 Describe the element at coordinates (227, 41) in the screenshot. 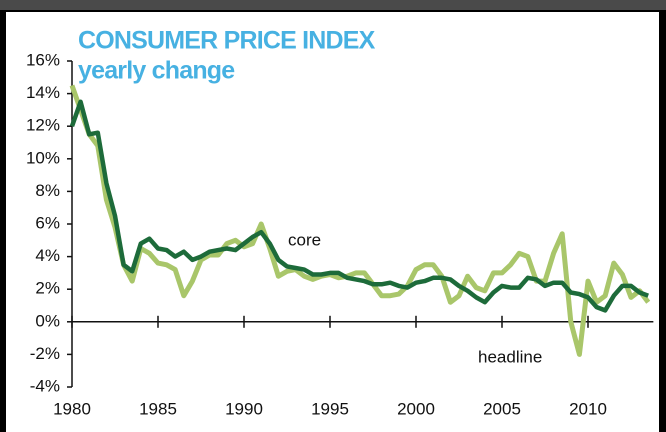

I see `chart-title: CONSUMER PRICE INDEX` at that location.